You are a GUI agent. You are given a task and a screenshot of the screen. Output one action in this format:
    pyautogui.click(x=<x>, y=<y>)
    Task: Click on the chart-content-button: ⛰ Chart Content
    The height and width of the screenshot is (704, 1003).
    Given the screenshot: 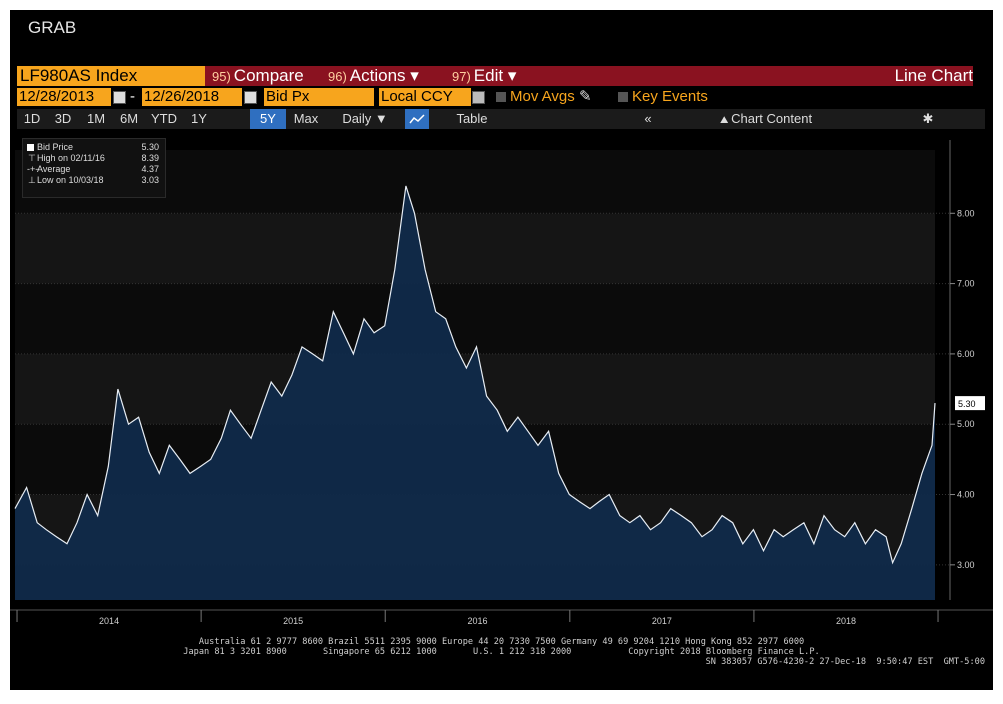 What is the action you would take?
    pyautogui.click(x=766, y=119)
    